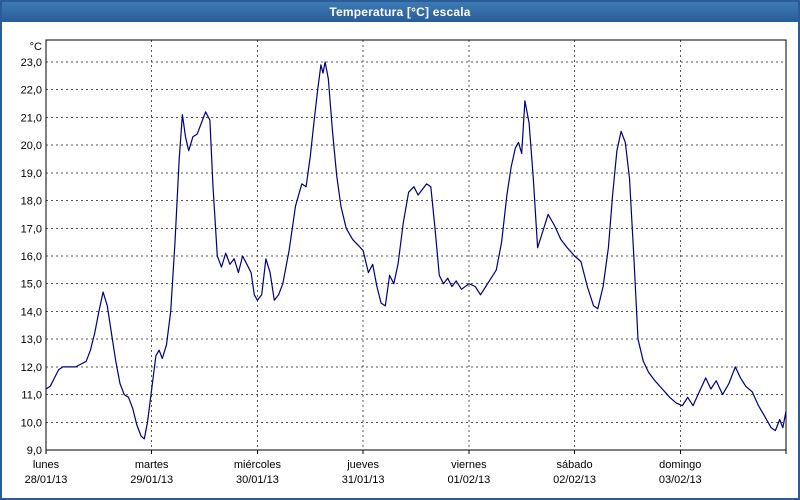  I want to click on day-name-label: viernes, so click(469, 465).